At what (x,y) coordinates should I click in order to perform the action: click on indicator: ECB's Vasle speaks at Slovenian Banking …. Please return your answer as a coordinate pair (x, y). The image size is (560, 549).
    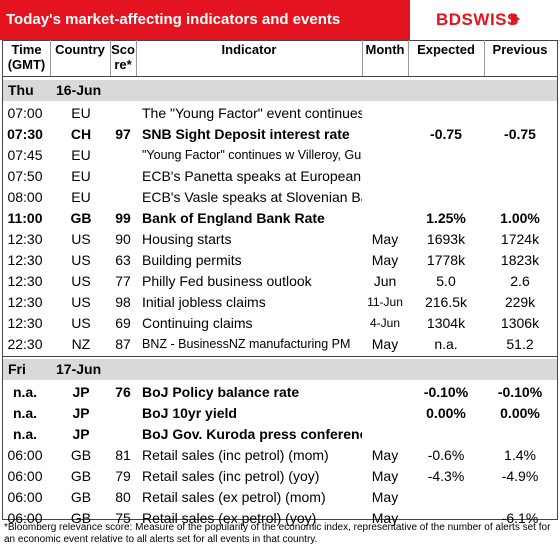
    Looking at the image, I should click on (252, 197).